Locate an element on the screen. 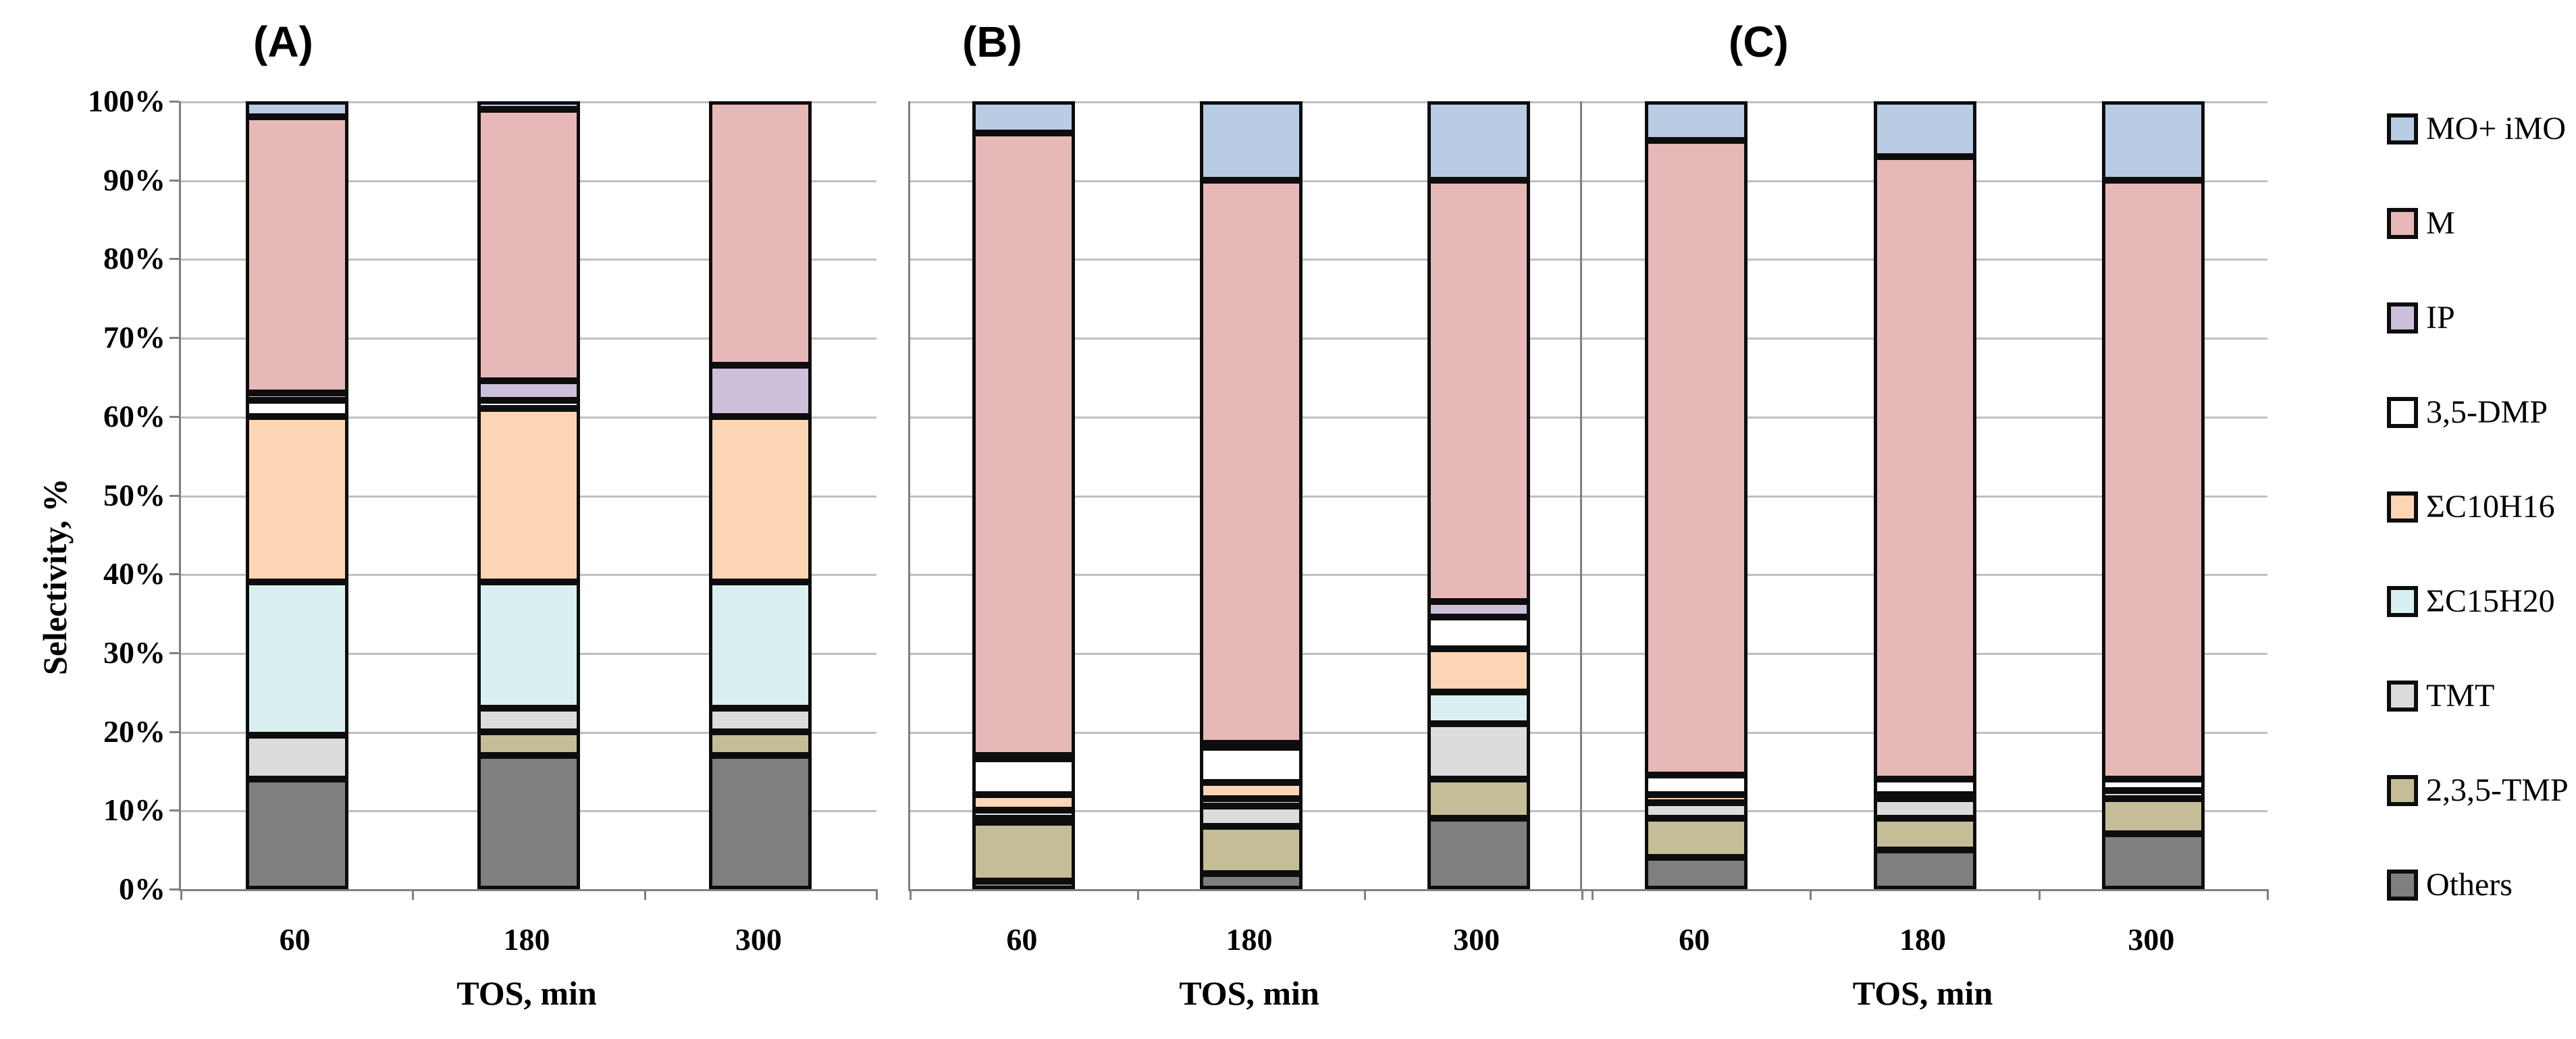 The width and height of the screenshot is (2576, 1039). y-axis-label: 20% is located at coordinates (134, 731).